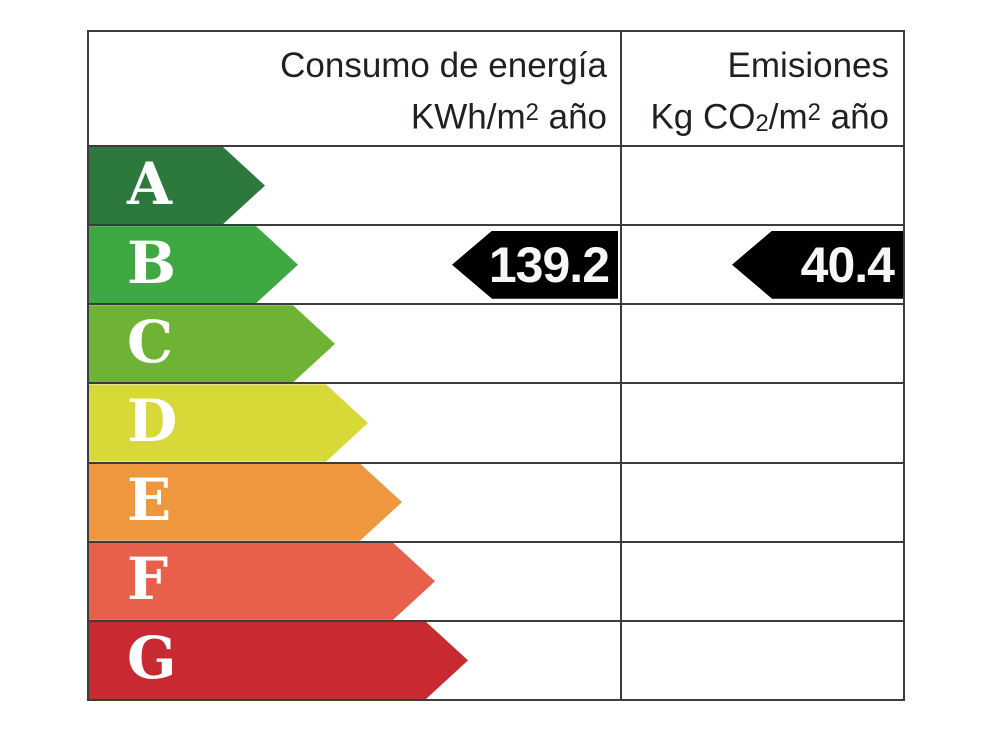 The width and height of the screenshot is (1000, 750). I want to click on rating-row-b: B 139.2 40.4, so click(496, 263).